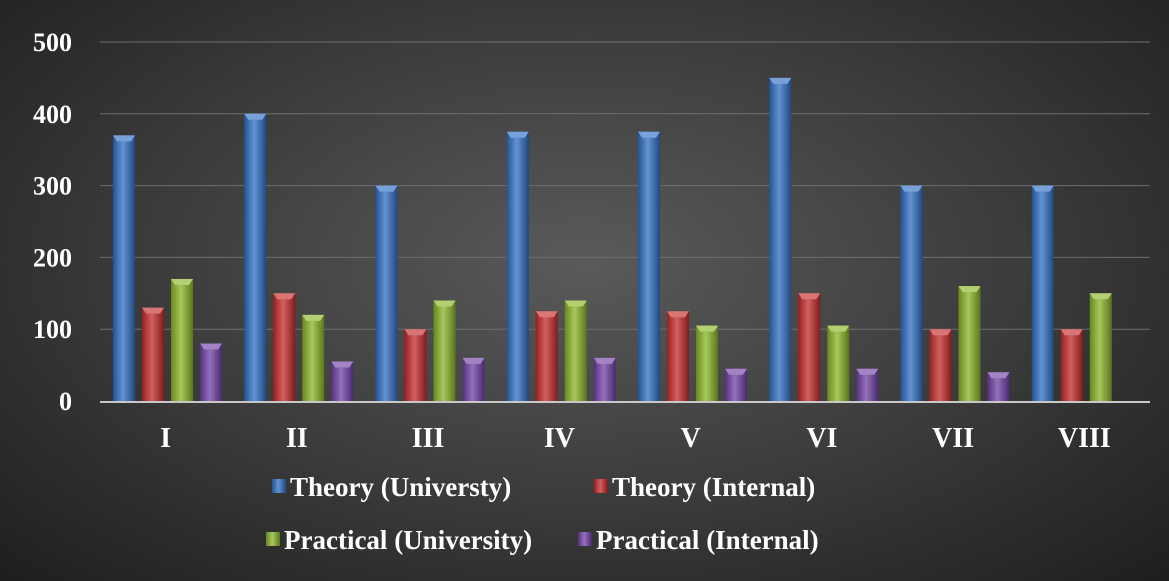 The width and height of the screenshot is (1169, 581). What do you see at coordinates (124, 268) in the screenshot?
I see `bar-I-theory-universty` at bounding box center [124, 268].